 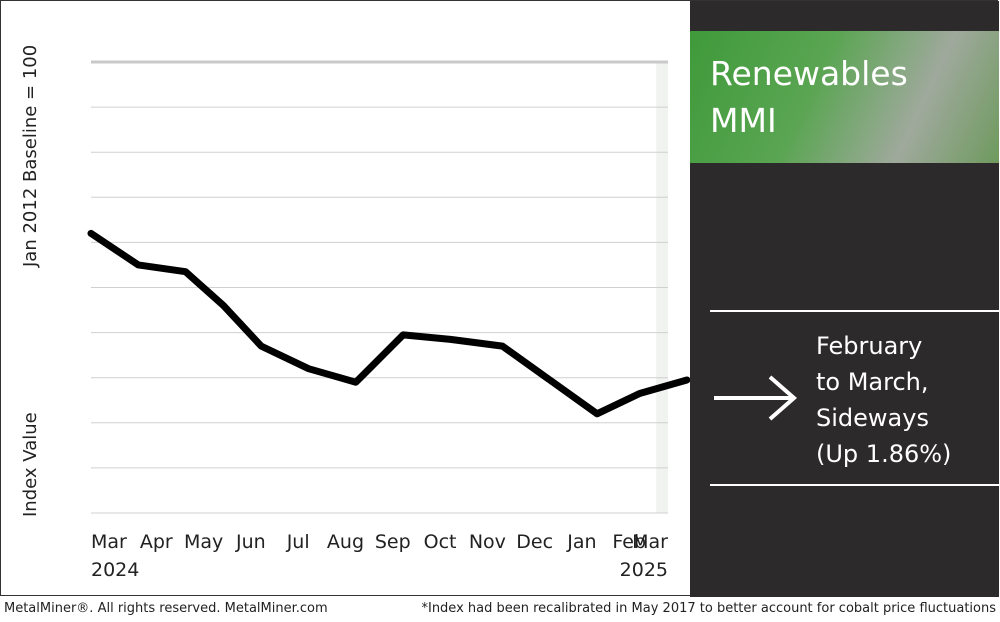 What do you see at coordinates (855, 485) in the screenshot?
I see `divider-bottom` at bounding box center [855, 485].